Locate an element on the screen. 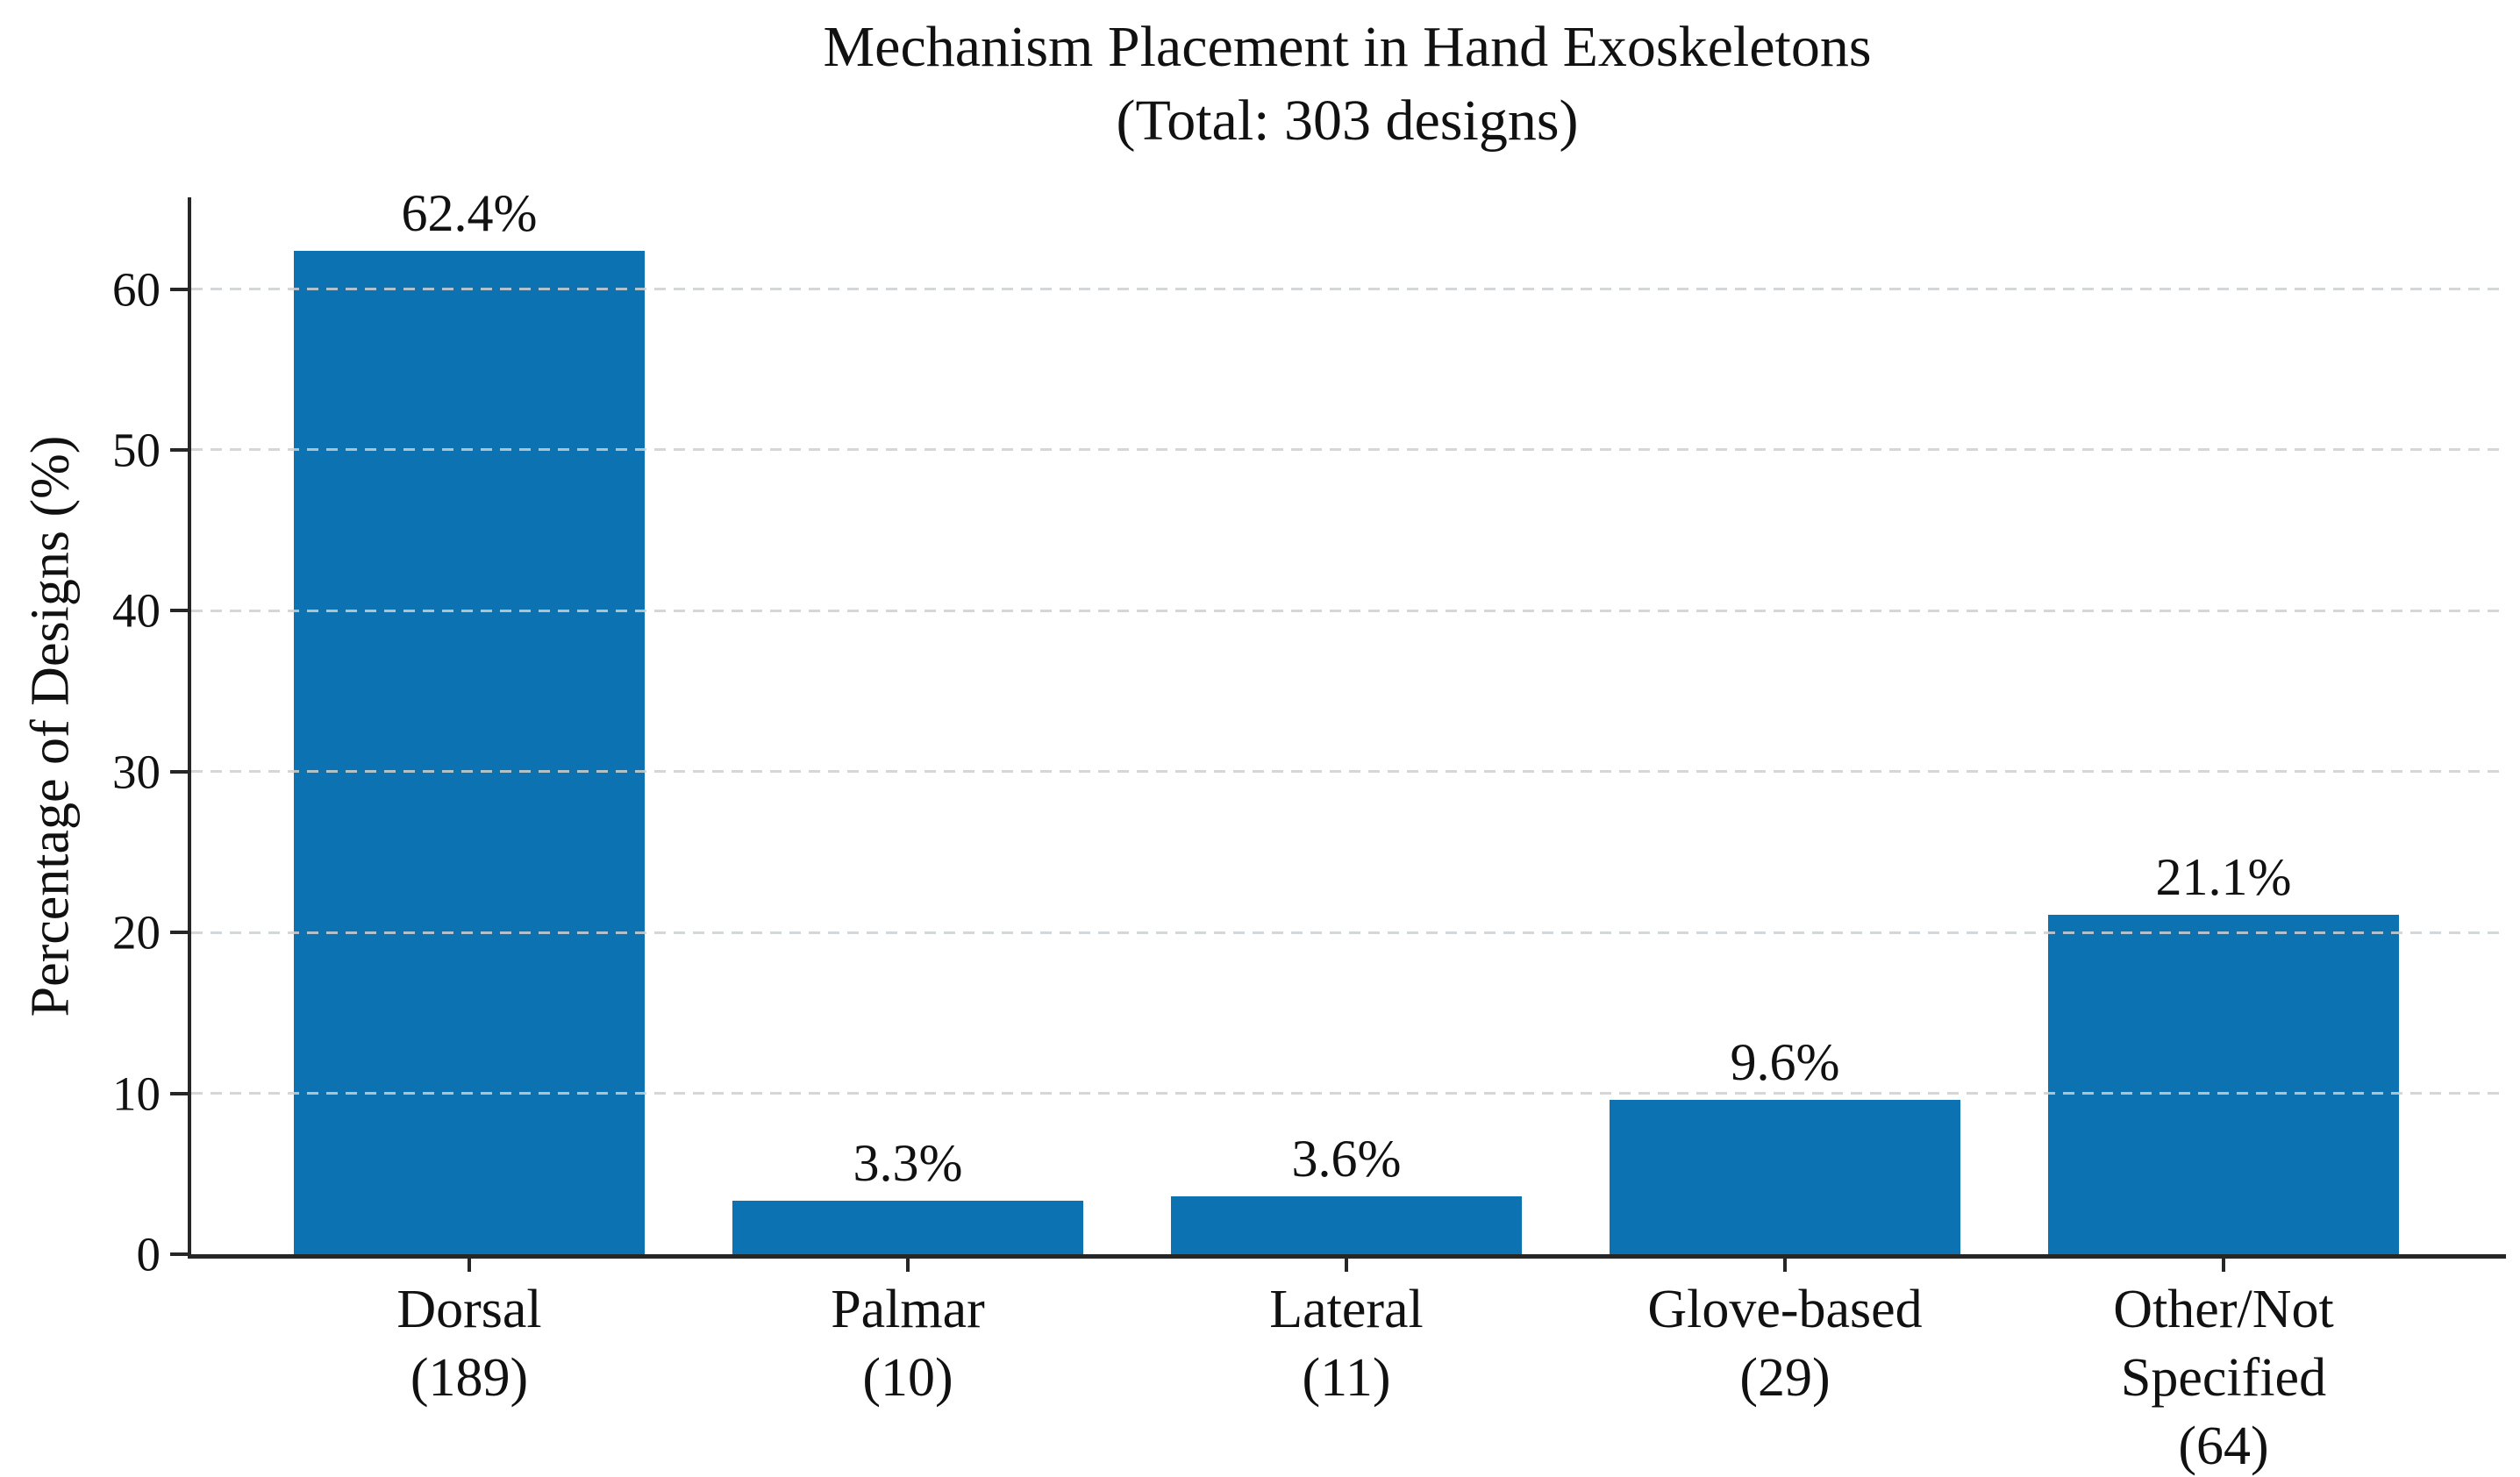 The height and width of the screenshot is (1477, 2520). y-tick-label-10: 10 is located at coordinates (136, 1094).